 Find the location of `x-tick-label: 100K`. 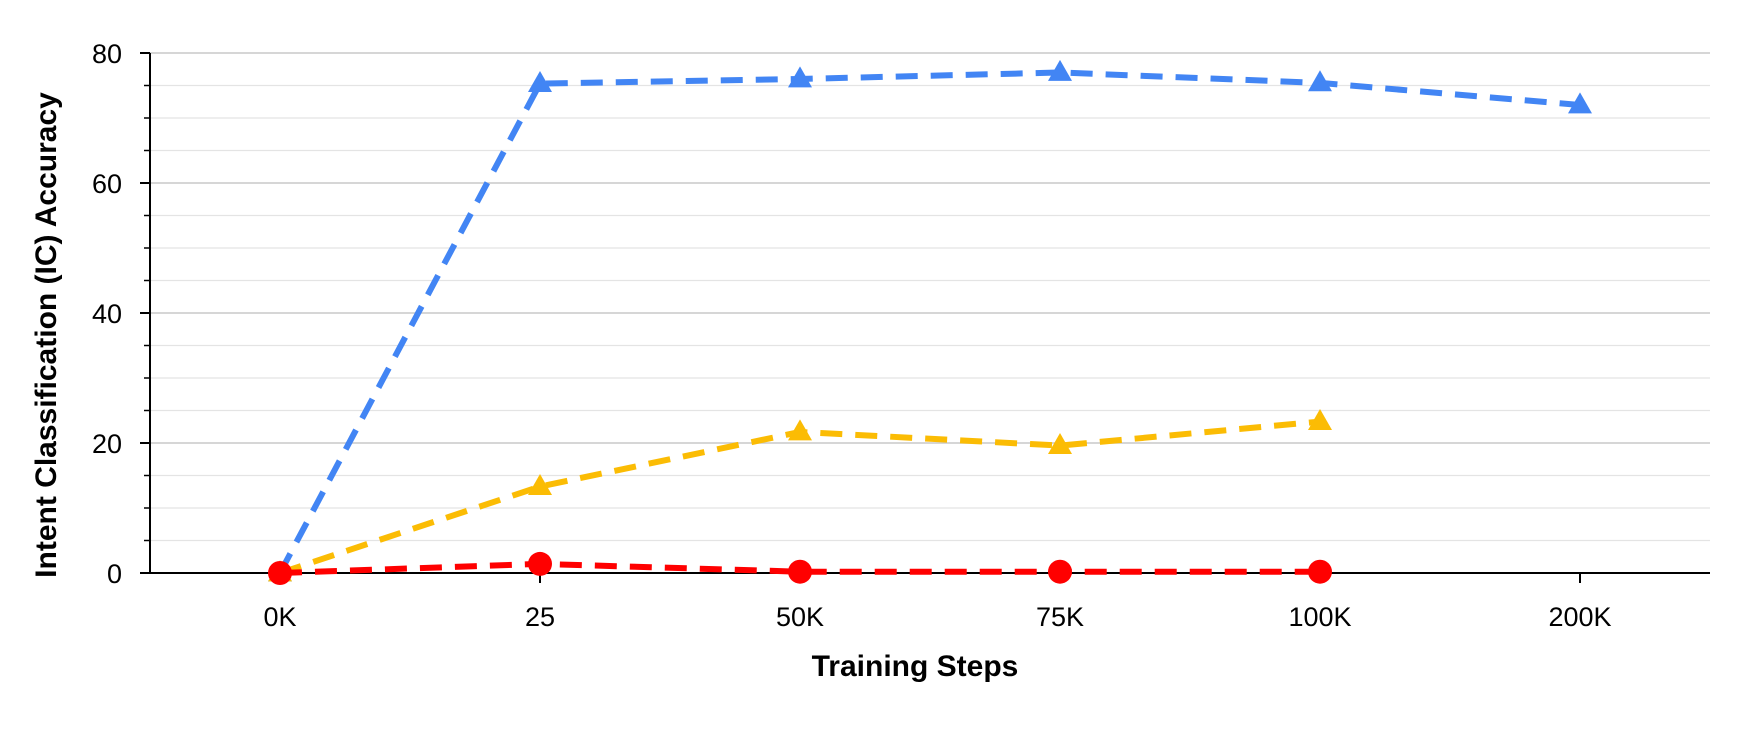

x-tick-label: 100K is located at coordinates (1319, 617).